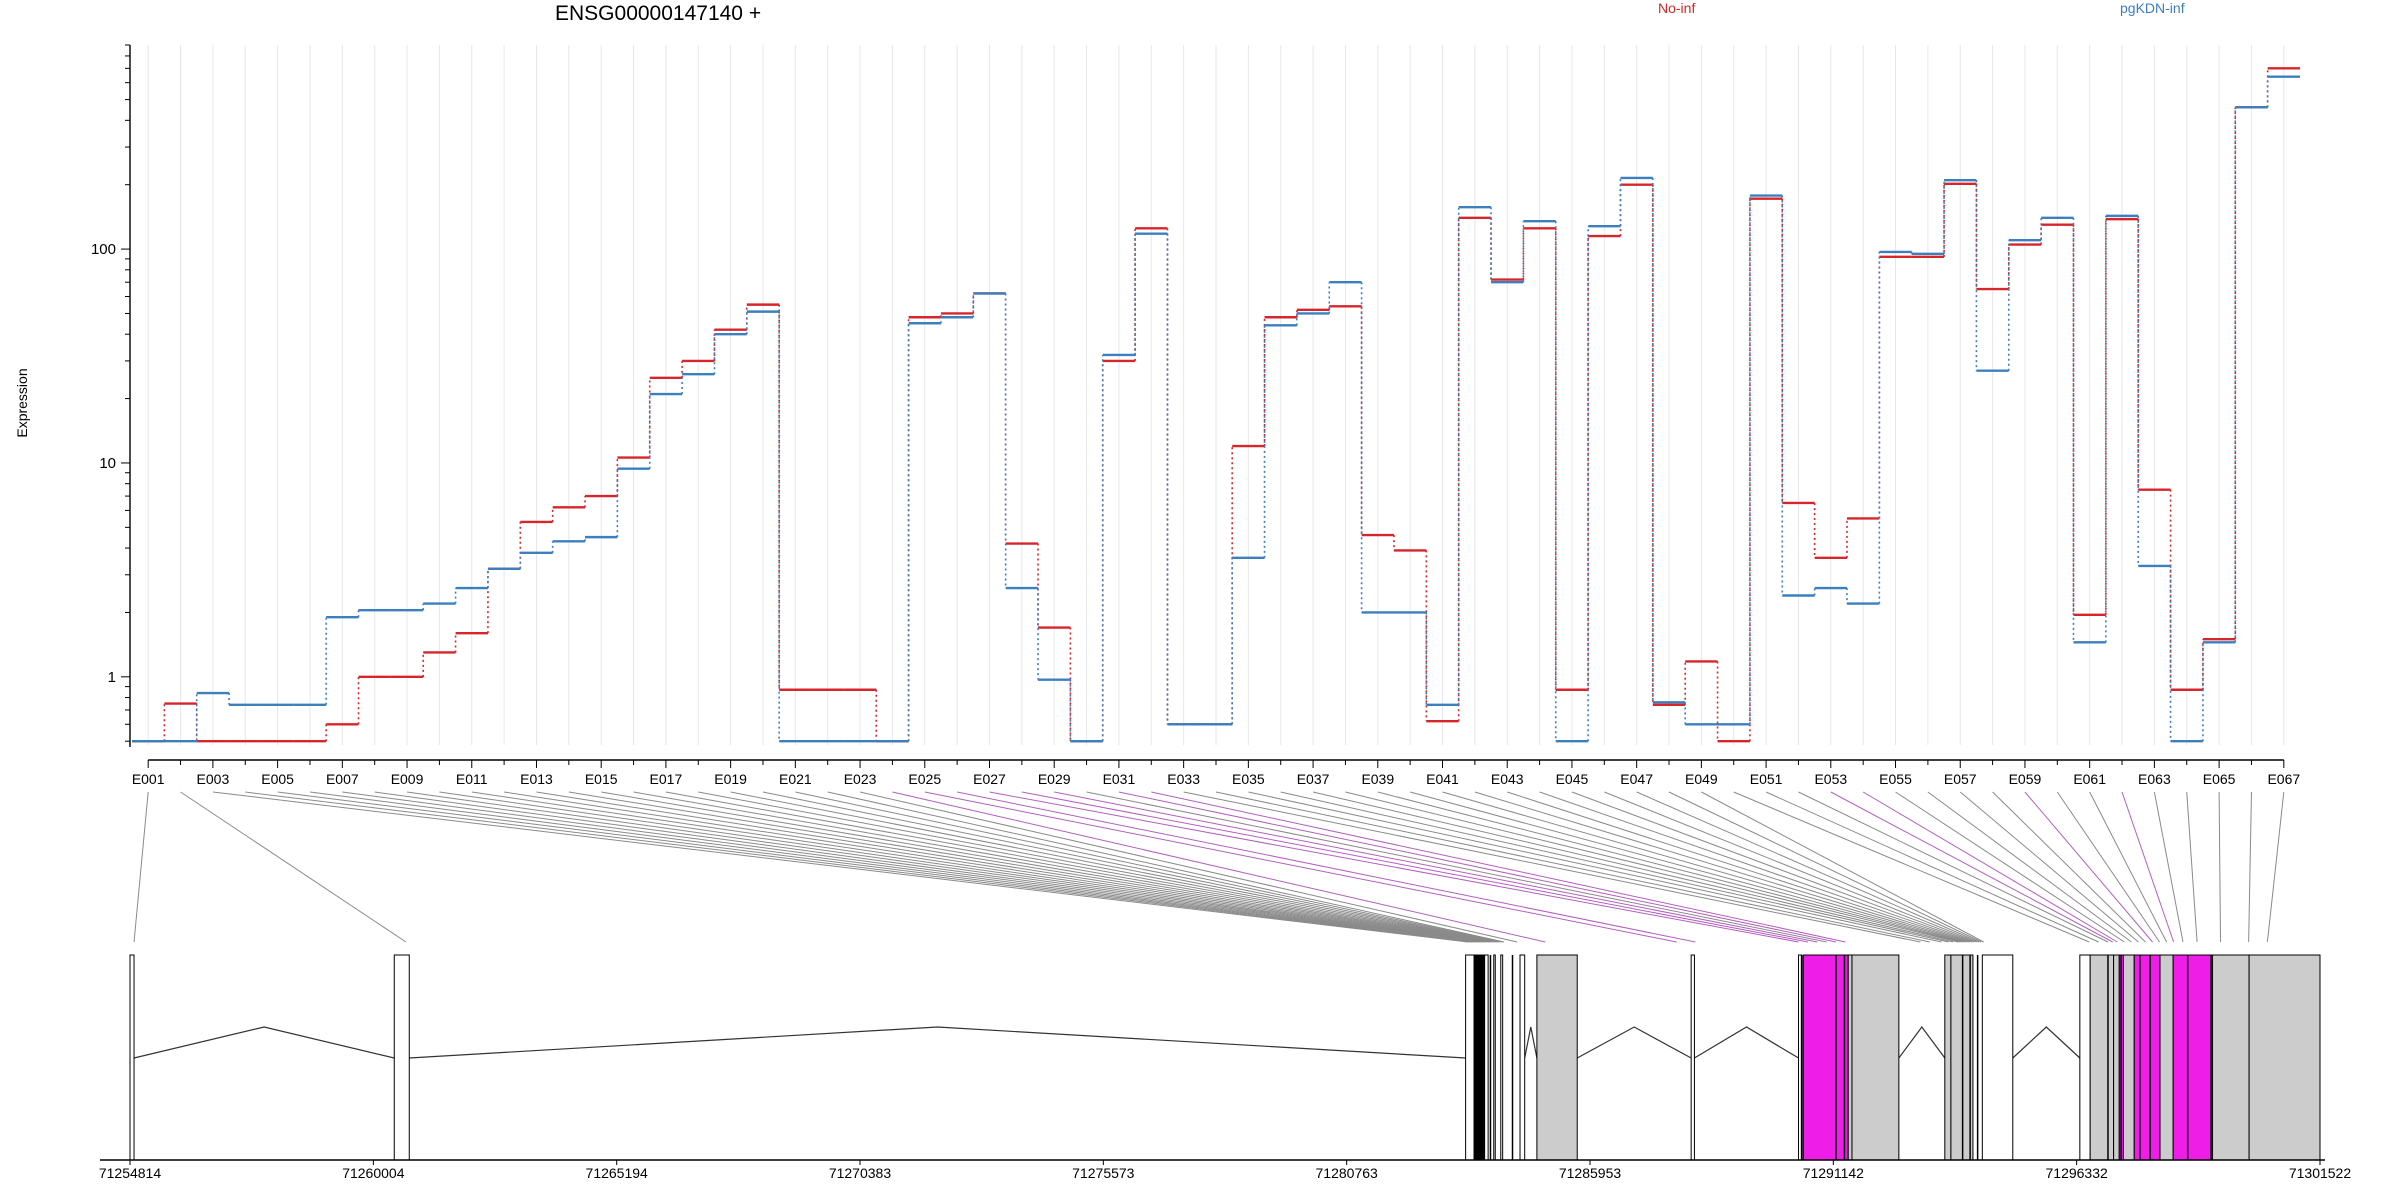  Describe the element at coordinates (1895, 779) in the screenshot. I see `x-tick-label: E055` at that location.